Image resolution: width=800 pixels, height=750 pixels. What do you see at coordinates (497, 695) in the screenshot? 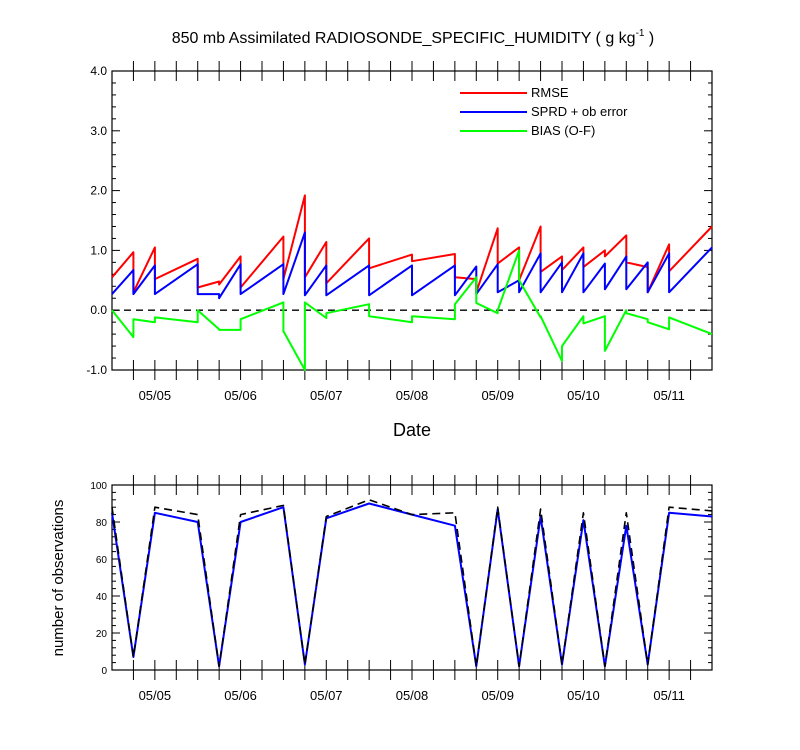
I see `bottom-xtick-label: 05/09` at bounding box center [497, 695].